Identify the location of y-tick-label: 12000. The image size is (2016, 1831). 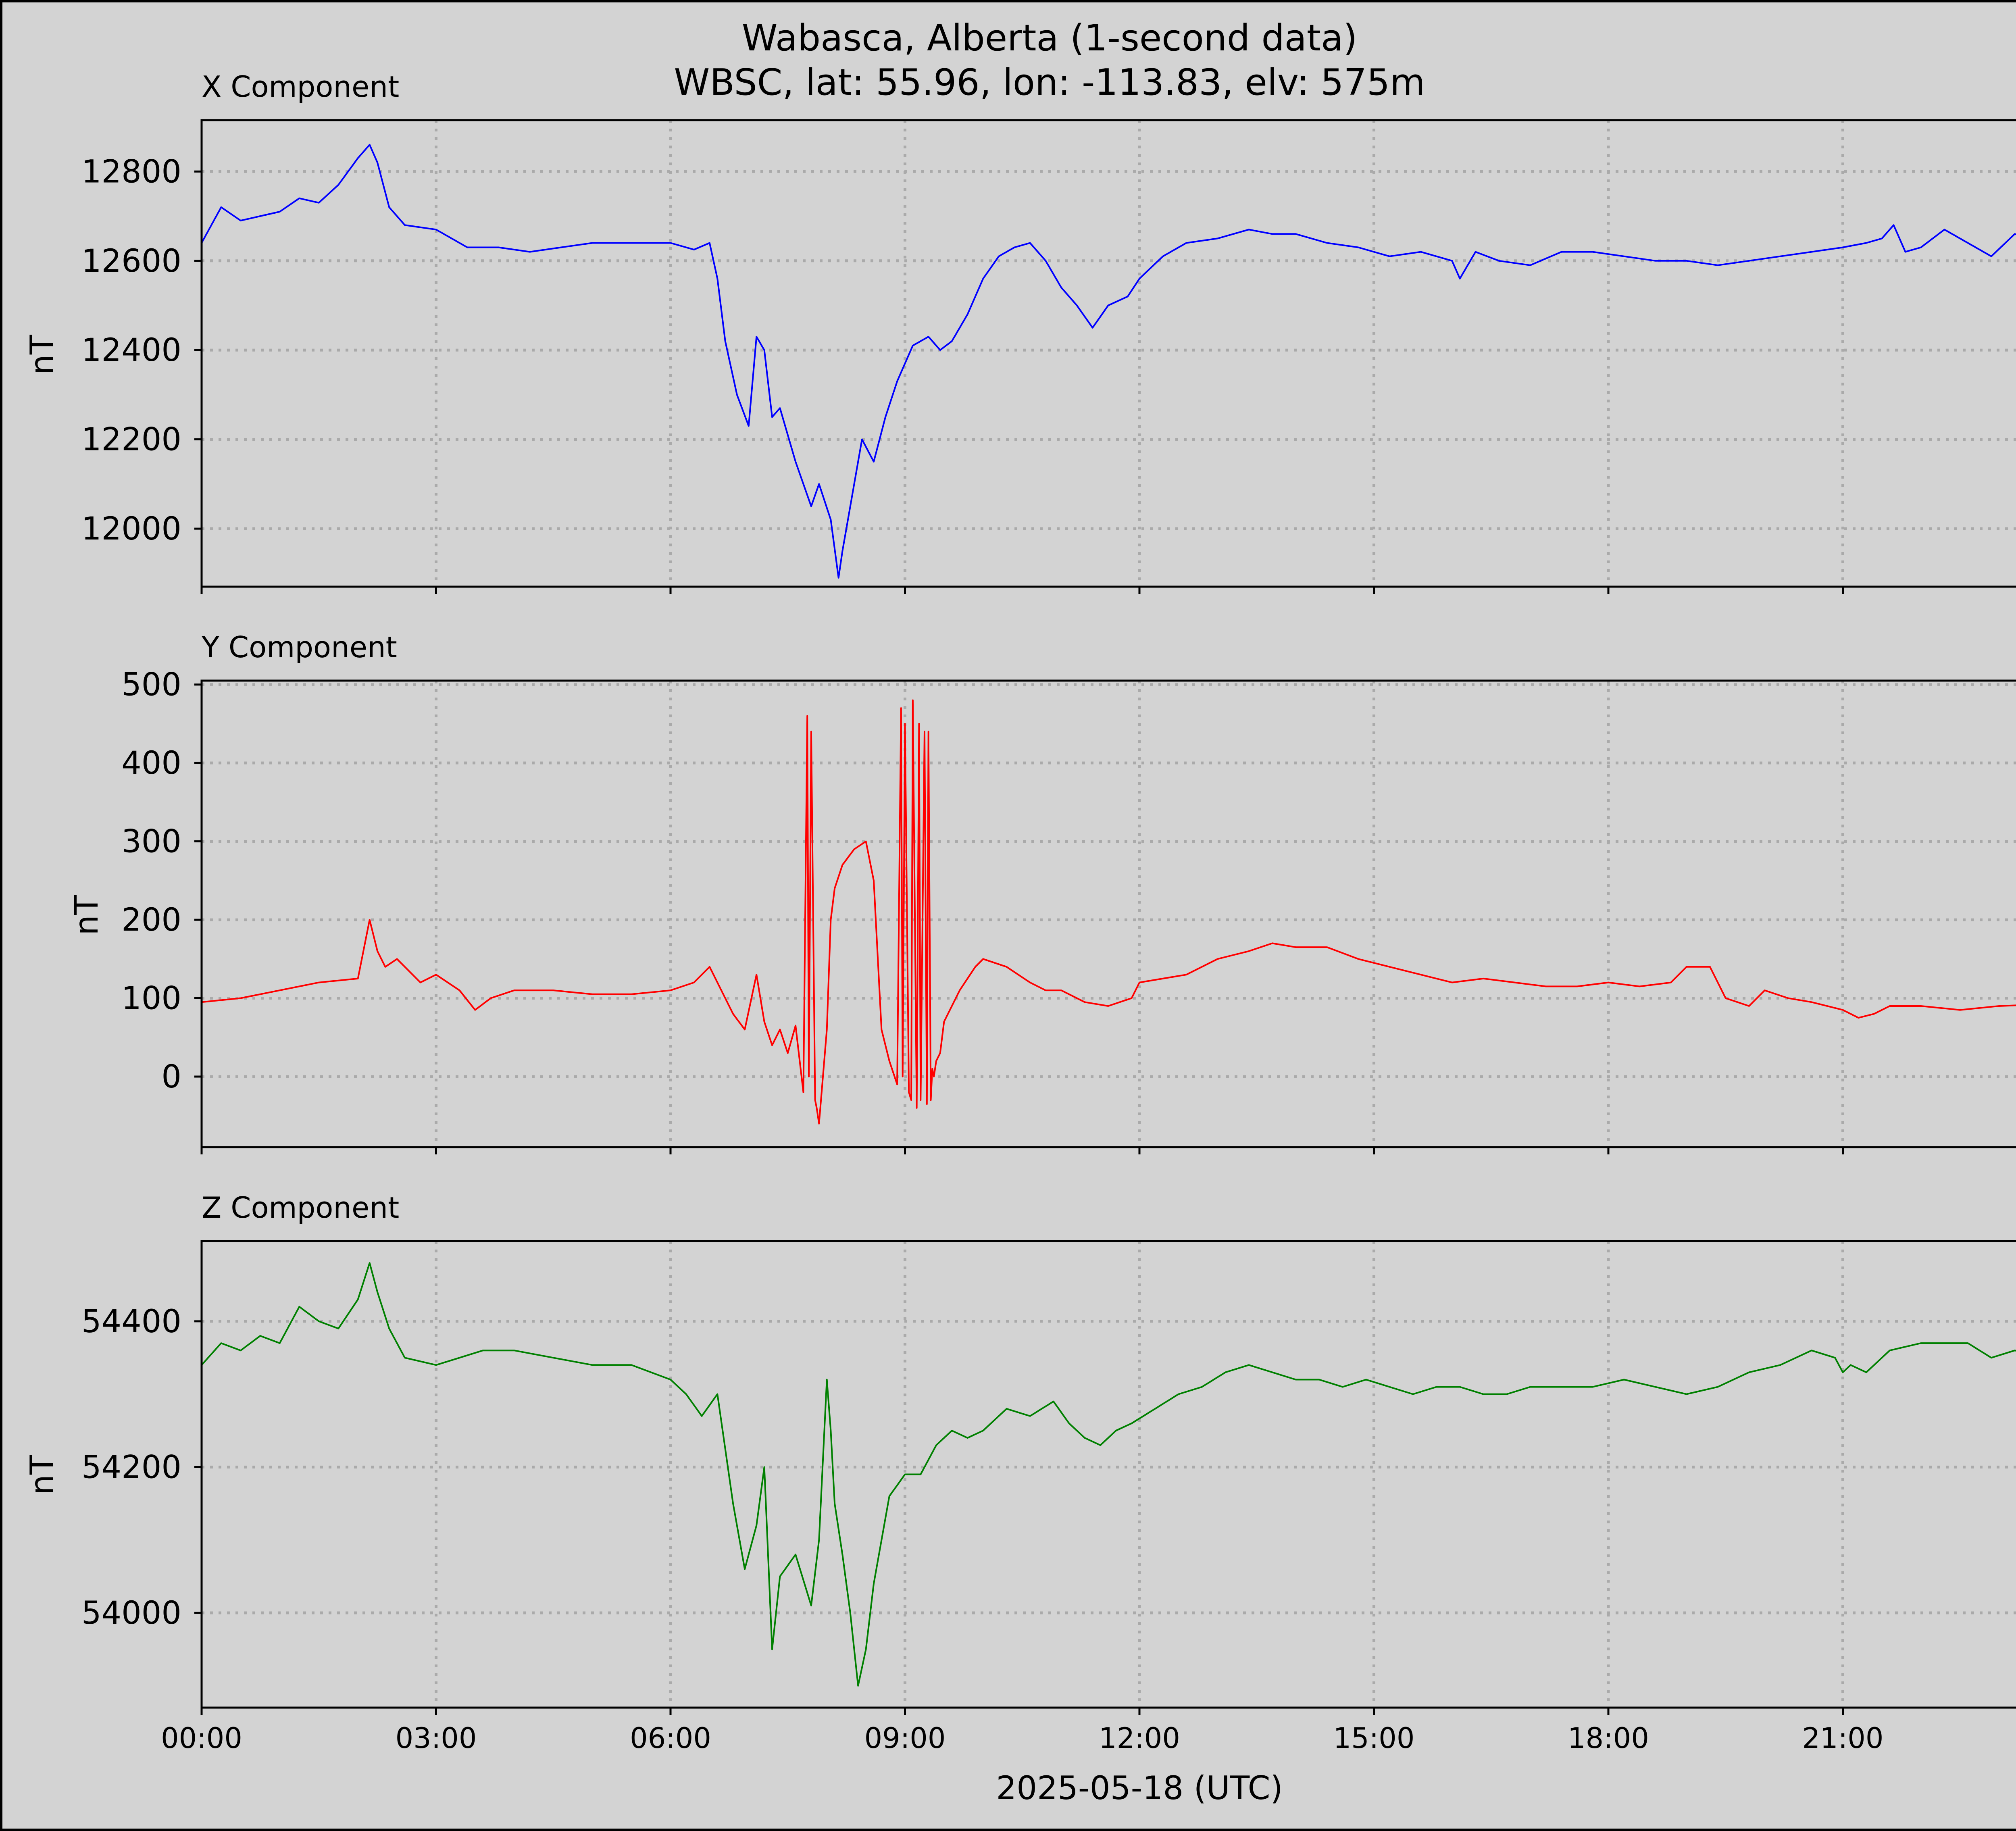
(131, 529).